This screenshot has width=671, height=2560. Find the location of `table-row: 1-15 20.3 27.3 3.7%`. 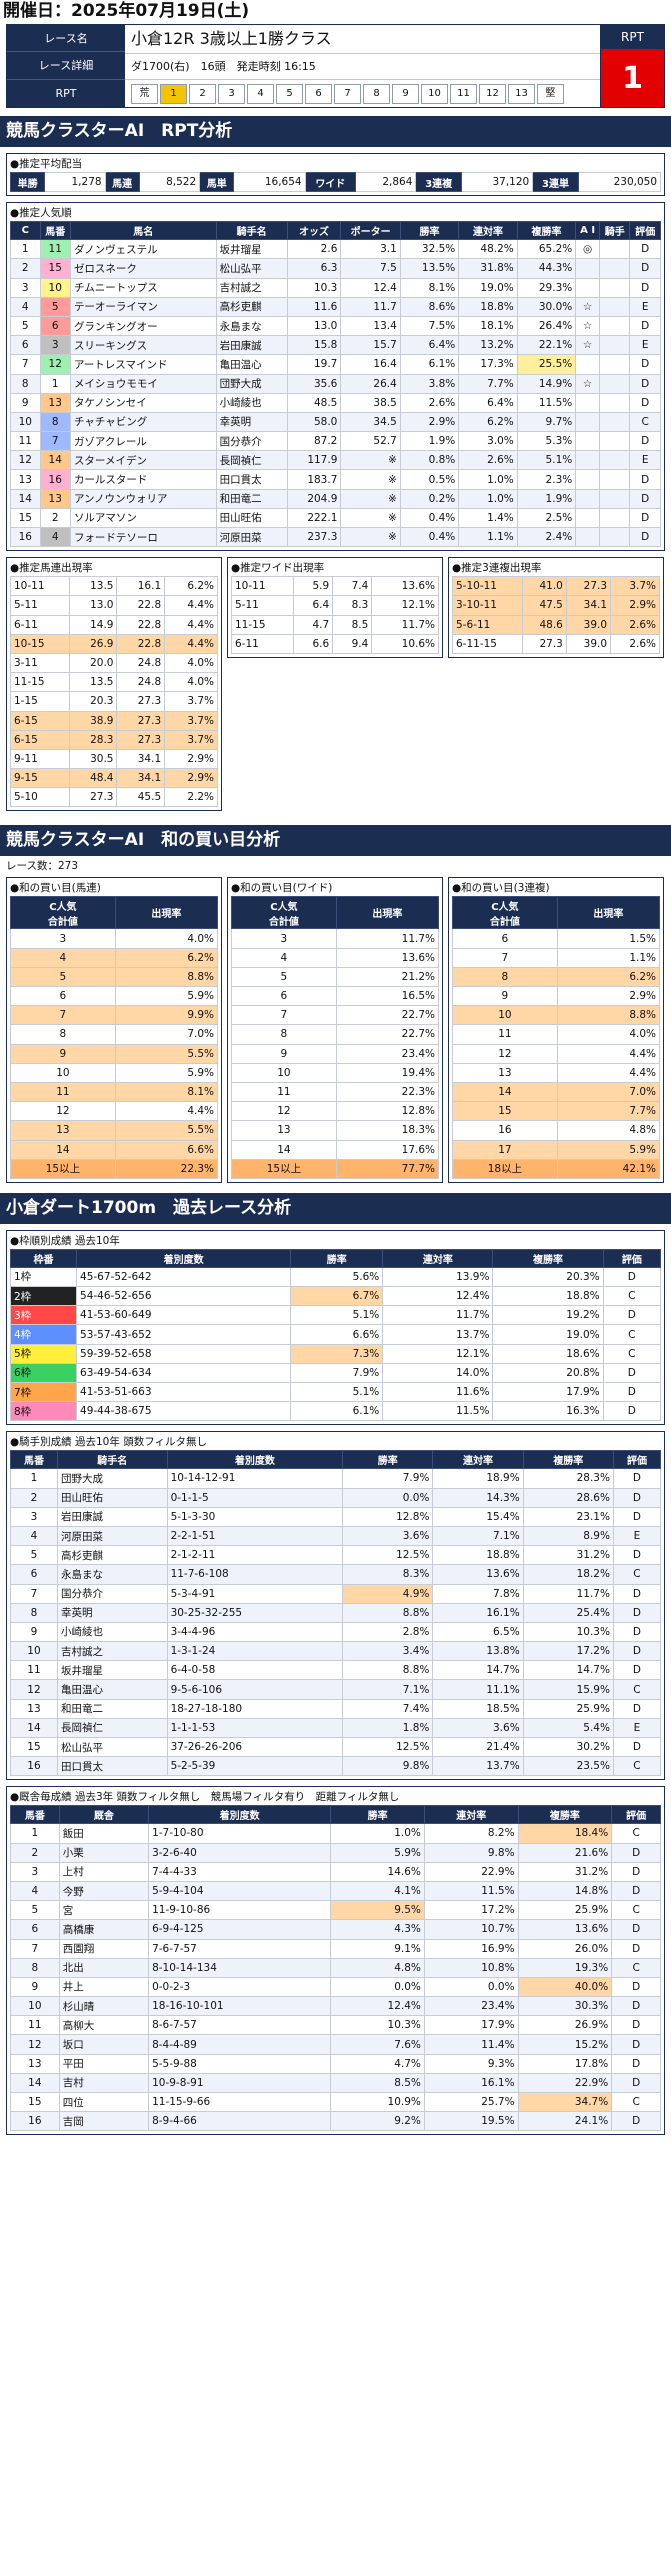

table-row: 1-15 20.3 27.3 3.7% is located at coordinates (114, 701).